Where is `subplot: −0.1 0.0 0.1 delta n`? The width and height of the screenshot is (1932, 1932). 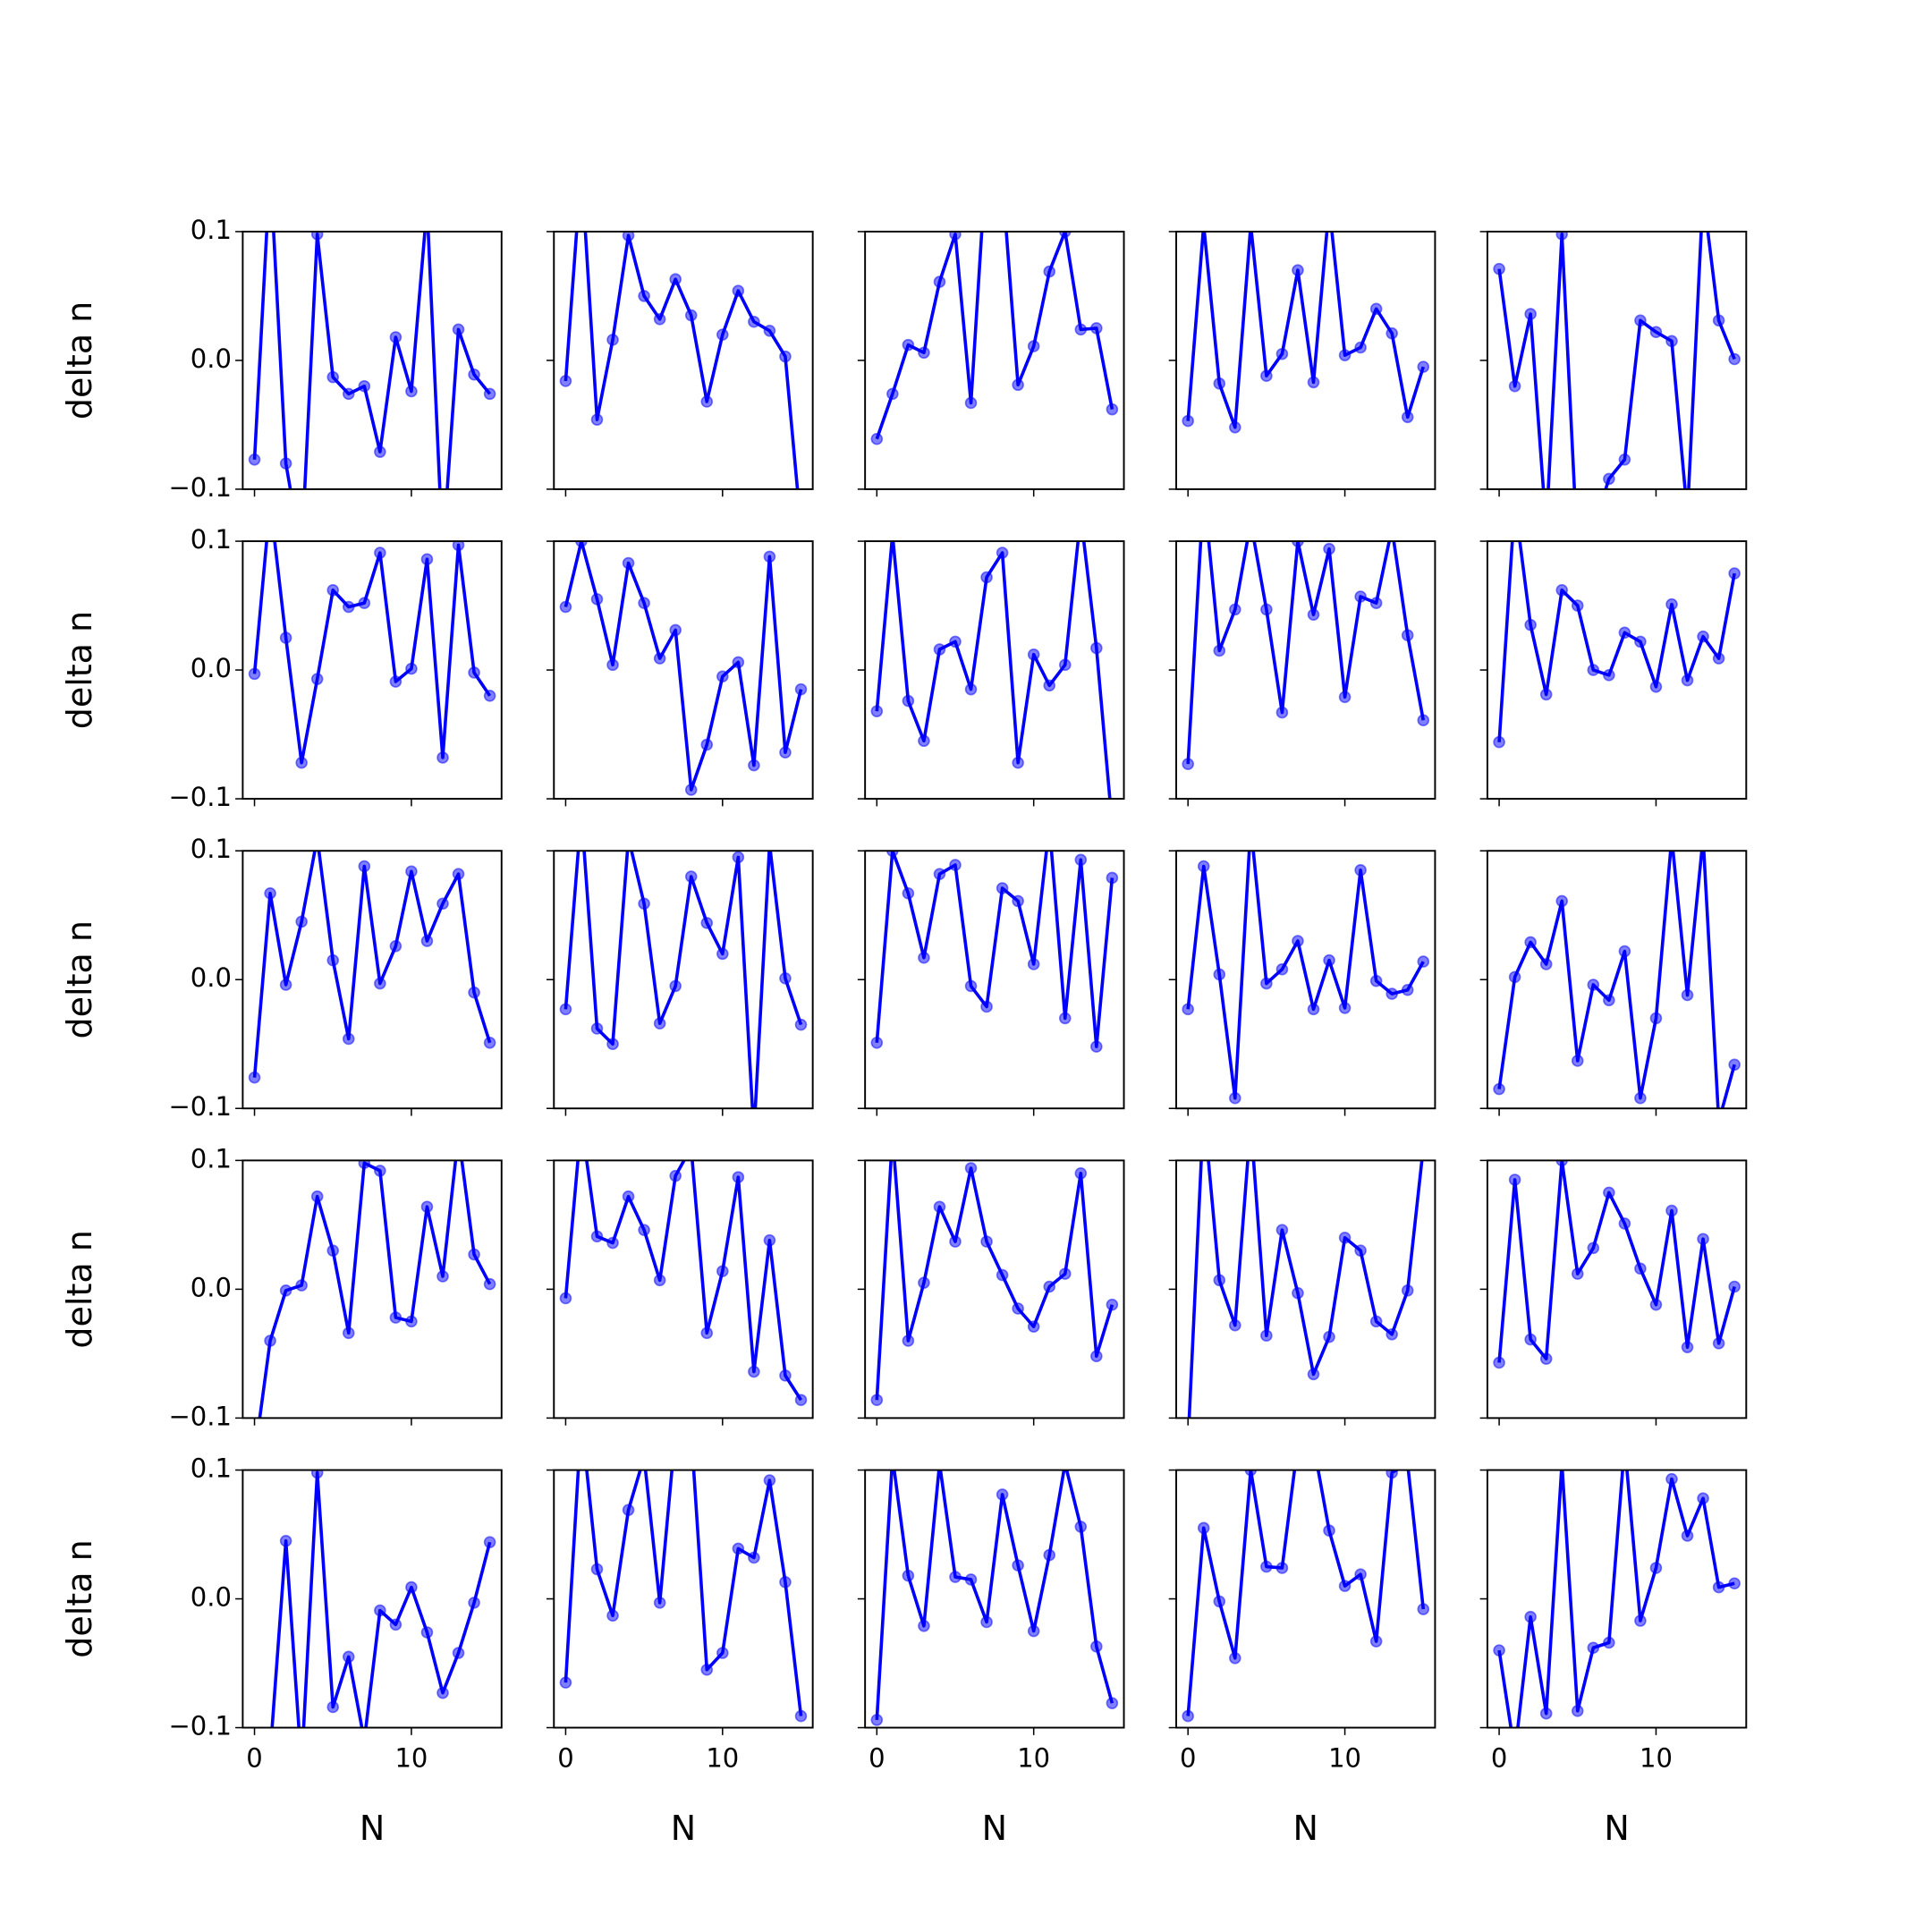 subplot: −0.1 0.0 0.1 delta n is located at coordinates (281, 359).